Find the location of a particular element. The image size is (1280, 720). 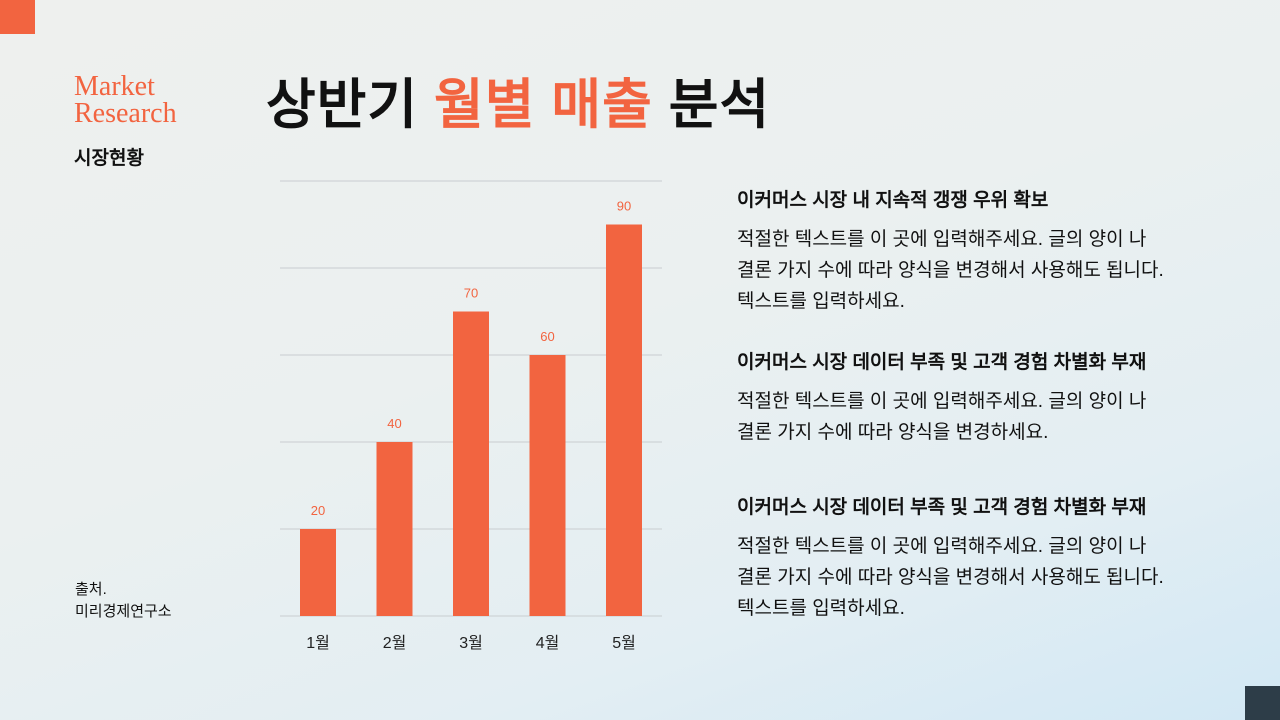

data-label: 90 is located at coordinates (624, 206).